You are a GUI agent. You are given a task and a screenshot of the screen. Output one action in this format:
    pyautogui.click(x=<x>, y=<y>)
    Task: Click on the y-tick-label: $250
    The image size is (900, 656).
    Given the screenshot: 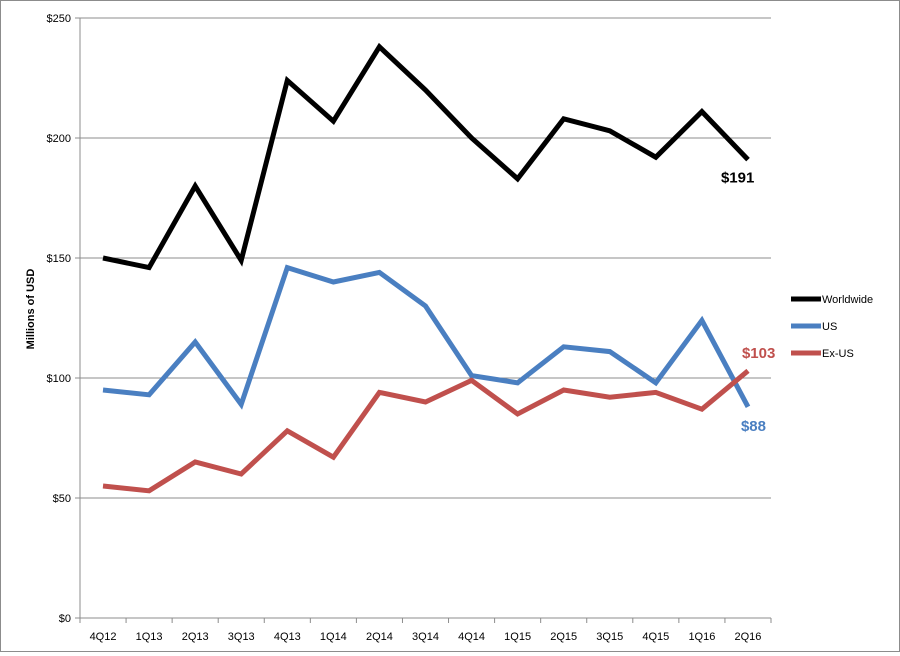 What is the action you would take?
    pyautogui.click(x=59, y=19)
    